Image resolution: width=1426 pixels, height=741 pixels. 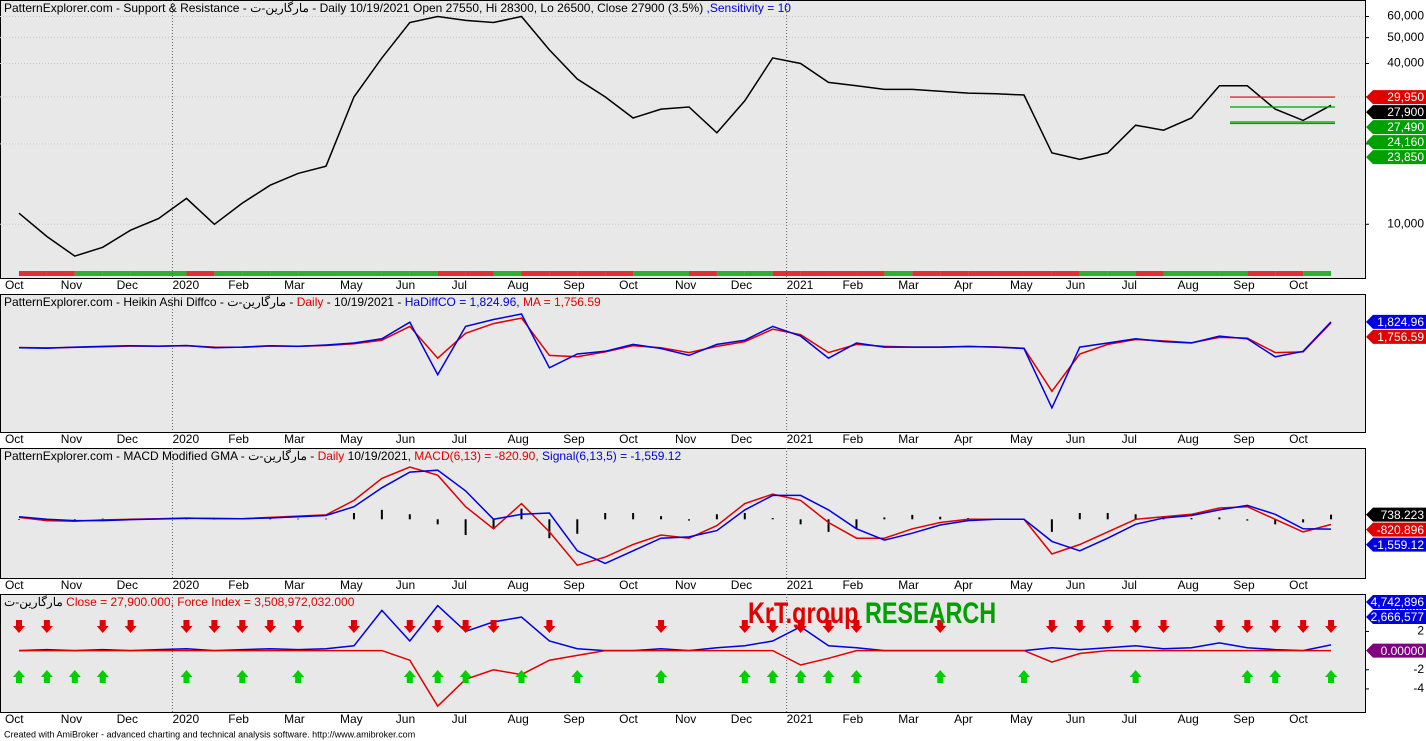 I want to click on y-tick-label: 60,000, so click(x=1405, y=16).